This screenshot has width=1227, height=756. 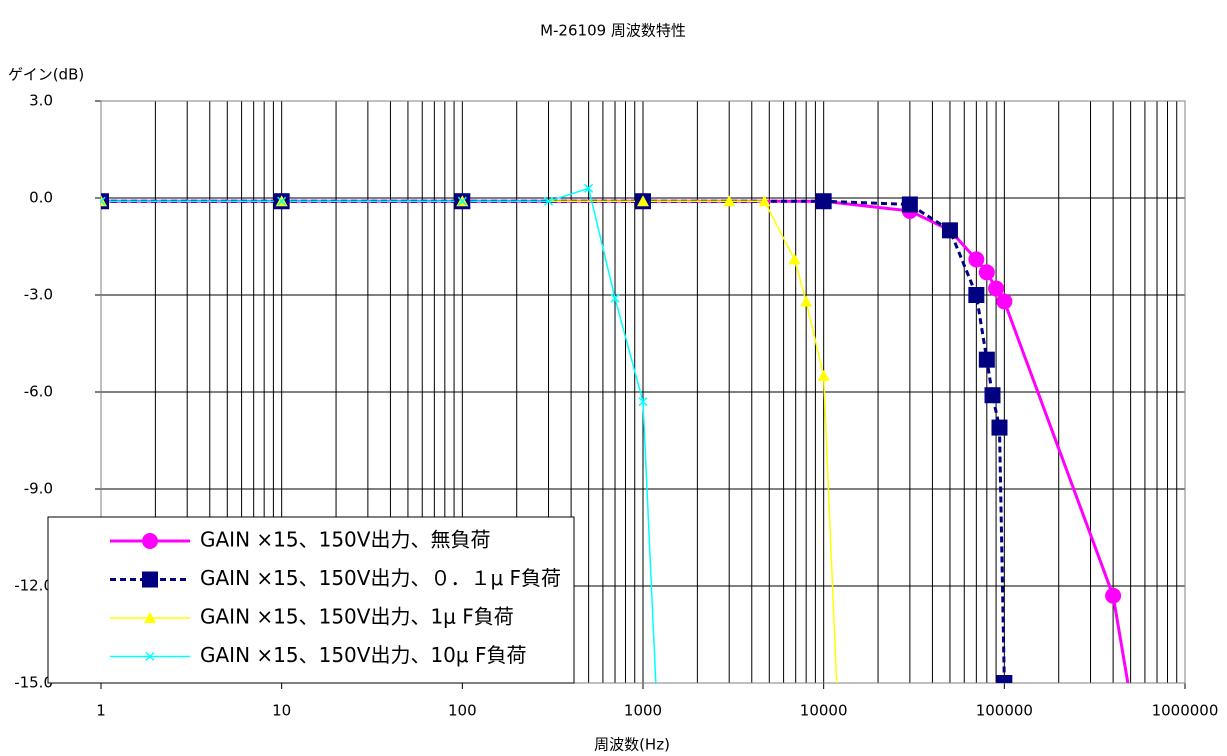 What do you see at coordinates (380, 578) in the screenshot?
I see `legend-label: GAIN ×15、150V出力、０．１μ F負荷` at bounding box center [380, 578].